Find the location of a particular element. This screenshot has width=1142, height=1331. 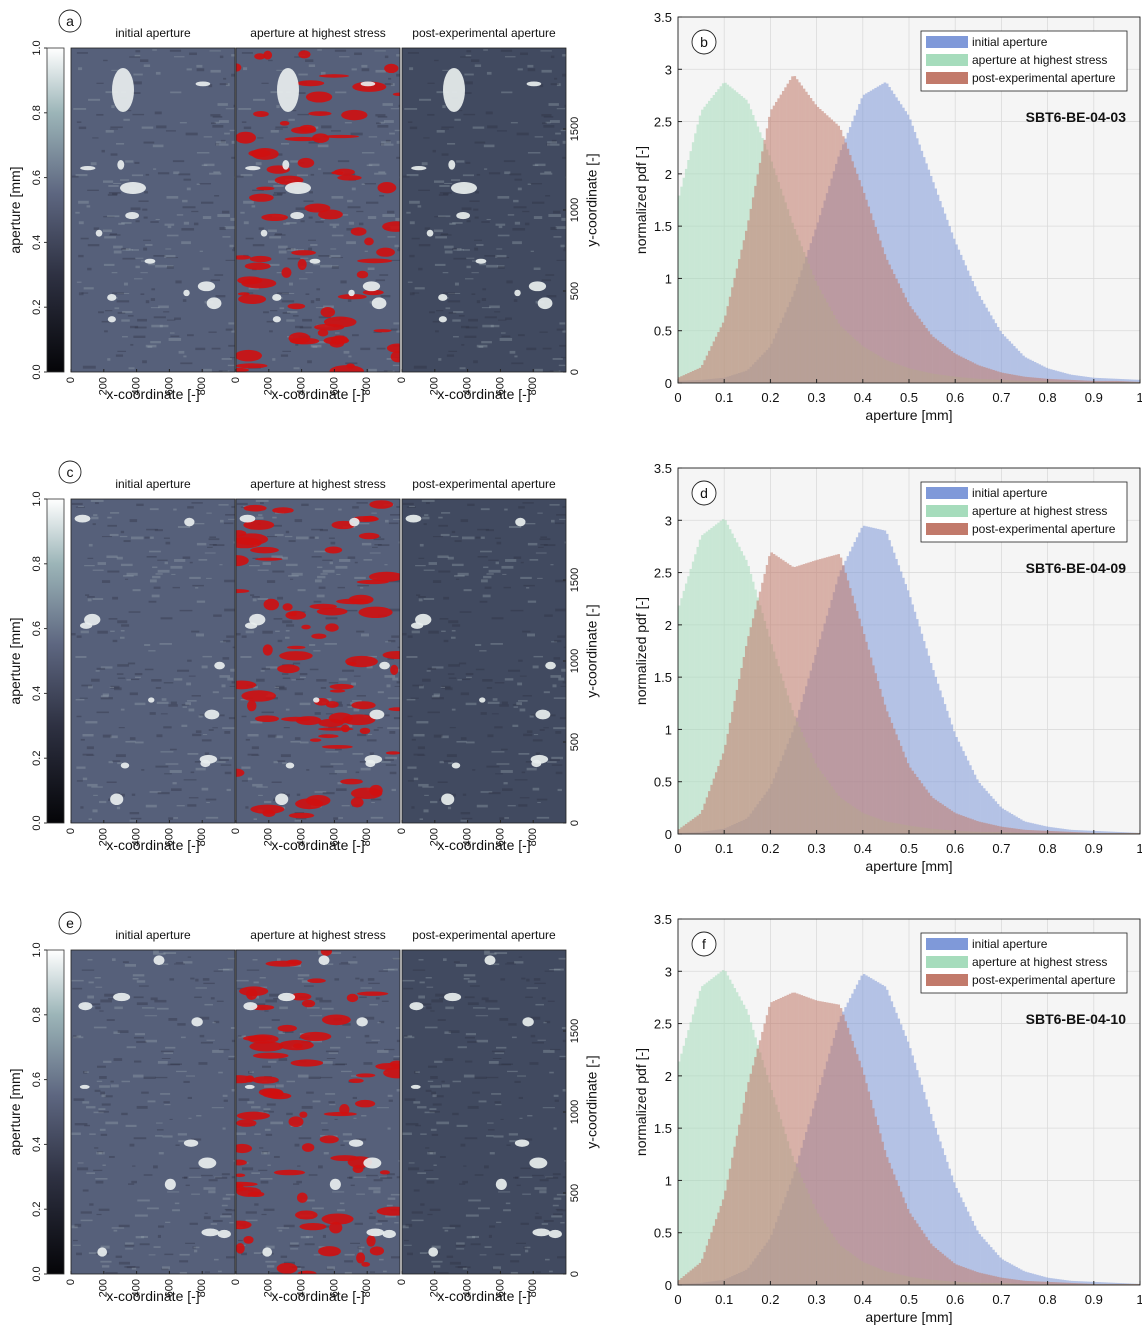

y-tick-label: 3.5 is located at coordinates (663, 468).